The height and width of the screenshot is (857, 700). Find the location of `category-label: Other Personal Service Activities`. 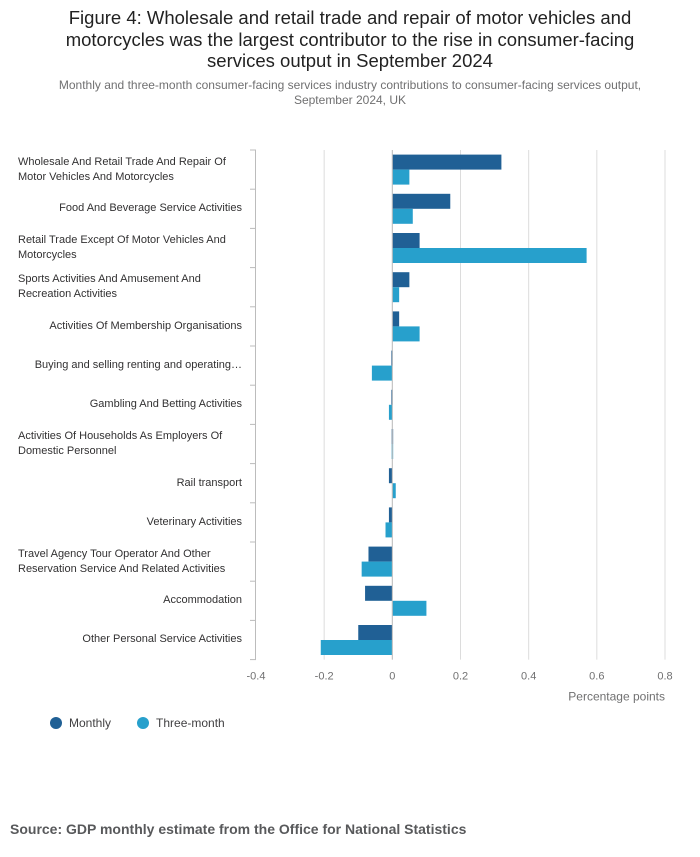

category-label: Other Personal Service Activities is located at coordinates (162, 639).